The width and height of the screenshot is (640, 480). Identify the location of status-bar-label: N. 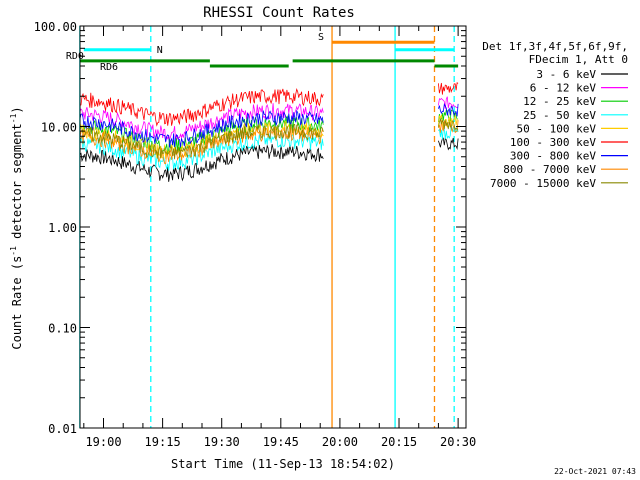
(160, 50).